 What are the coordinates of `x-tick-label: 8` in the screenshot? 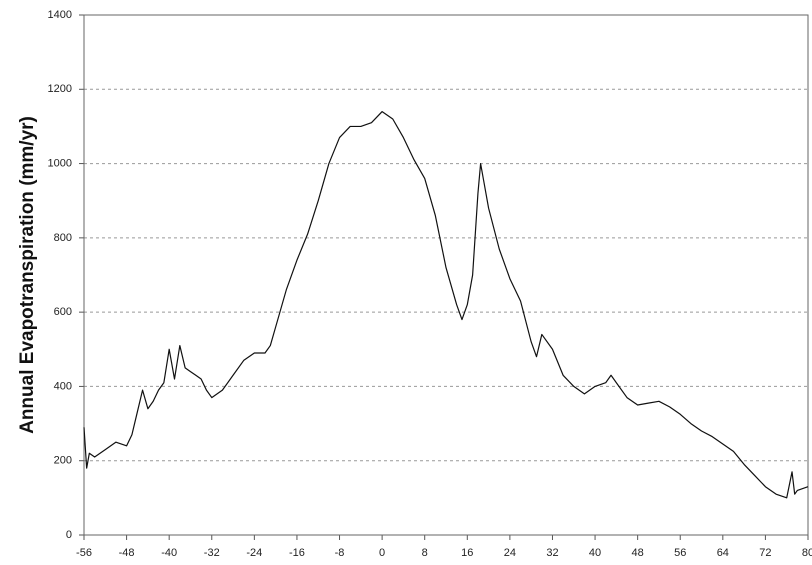 It's located at (425, 553).